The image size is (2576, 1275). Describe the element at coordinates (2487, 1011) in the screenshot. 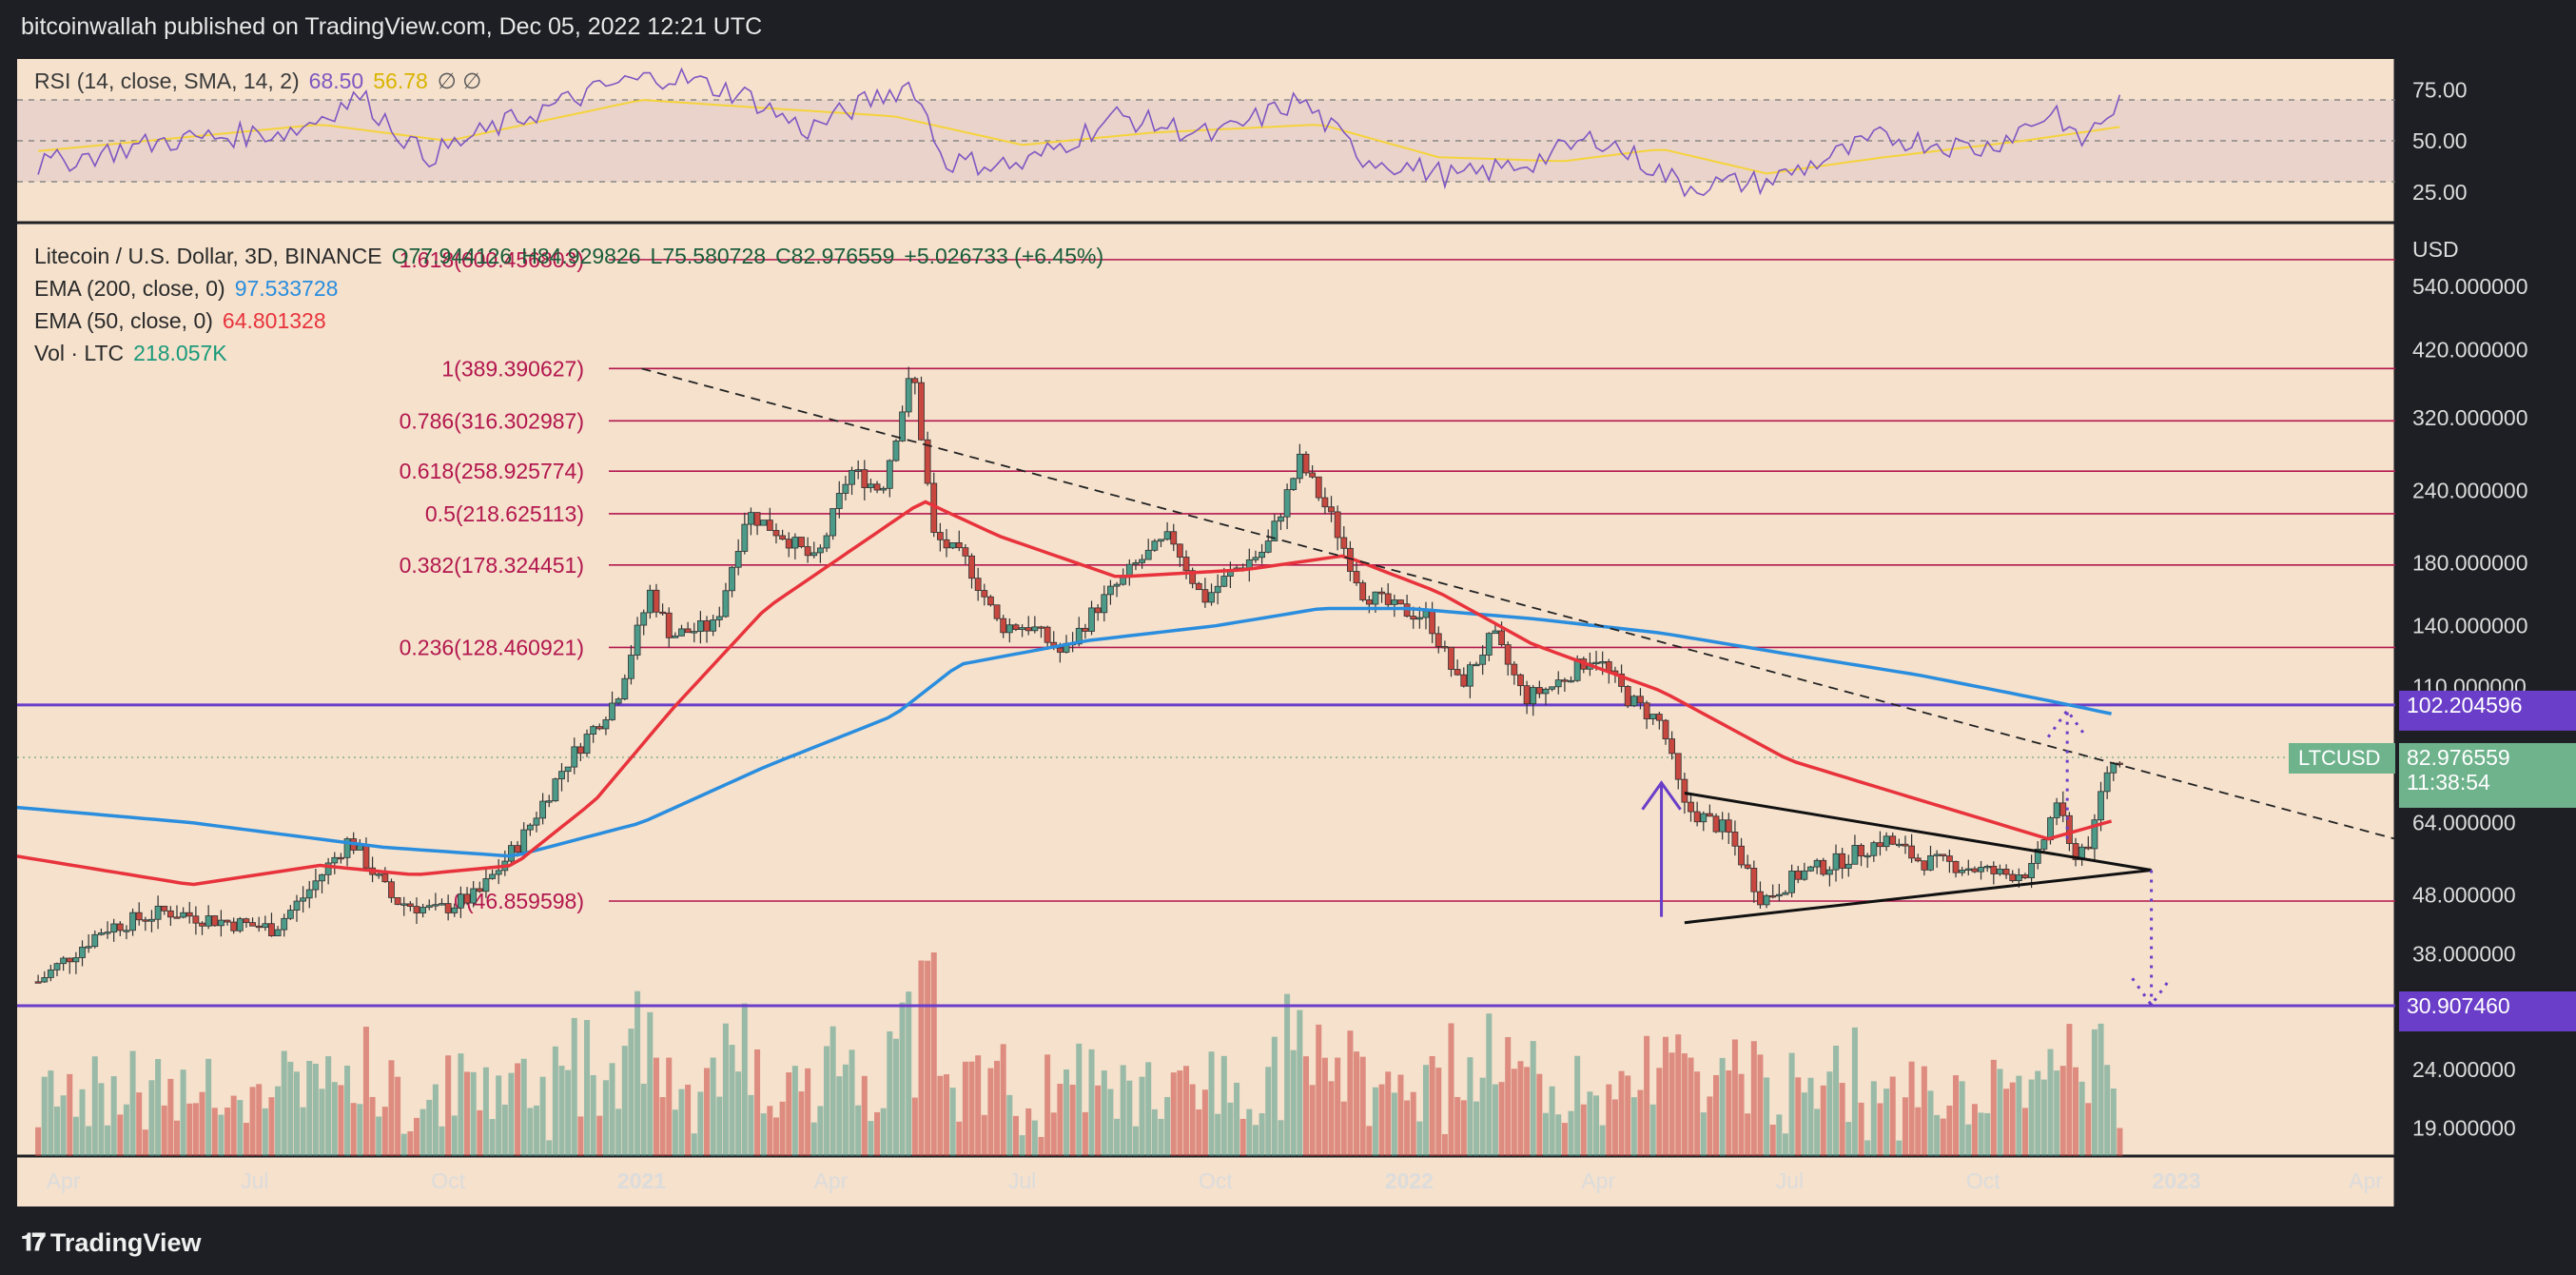

I see `level-tag-bottom` at that location.